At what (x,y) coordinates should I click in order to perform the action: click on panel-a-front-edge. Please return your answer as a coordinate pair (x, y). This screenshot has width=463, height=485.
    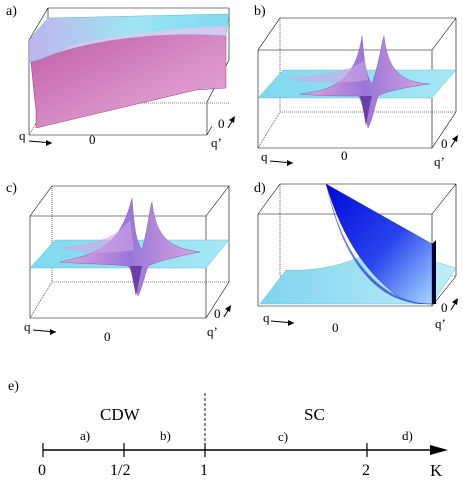
    Looking at the image, I should click on (209, 130).